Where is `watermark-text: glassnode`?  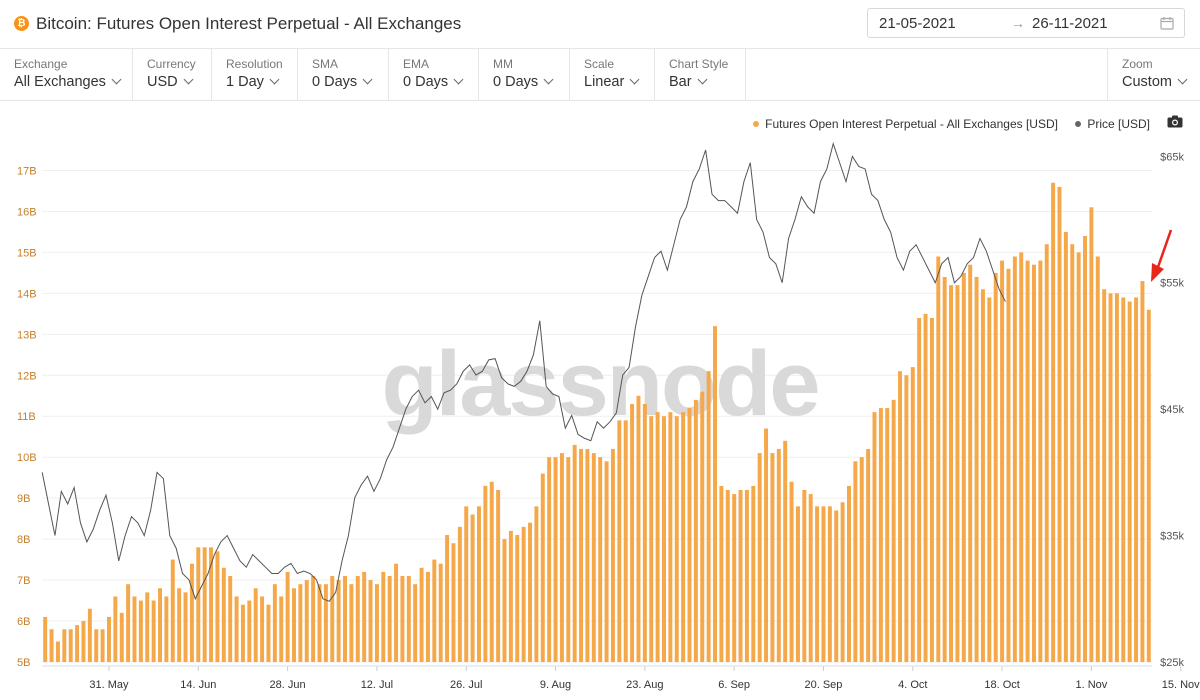
watermark-text: glassnode is located at coordinates (599, 384).